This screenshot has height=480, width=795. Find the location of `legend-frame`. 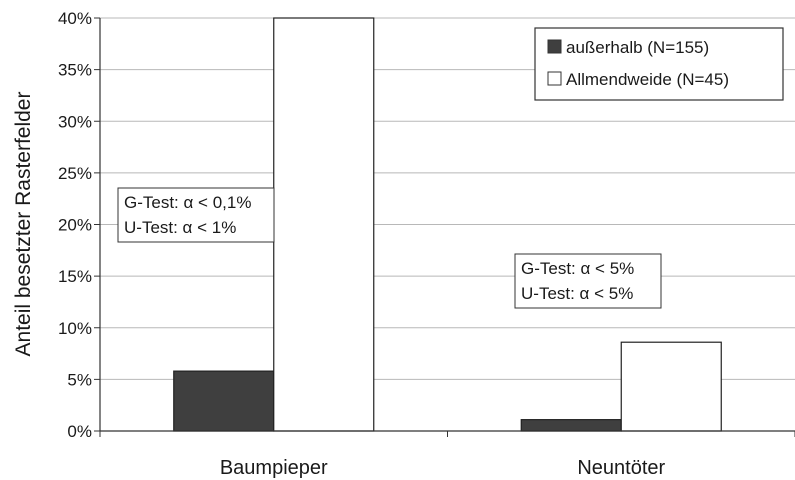

legend-frame is located at coordinates (659, 64).